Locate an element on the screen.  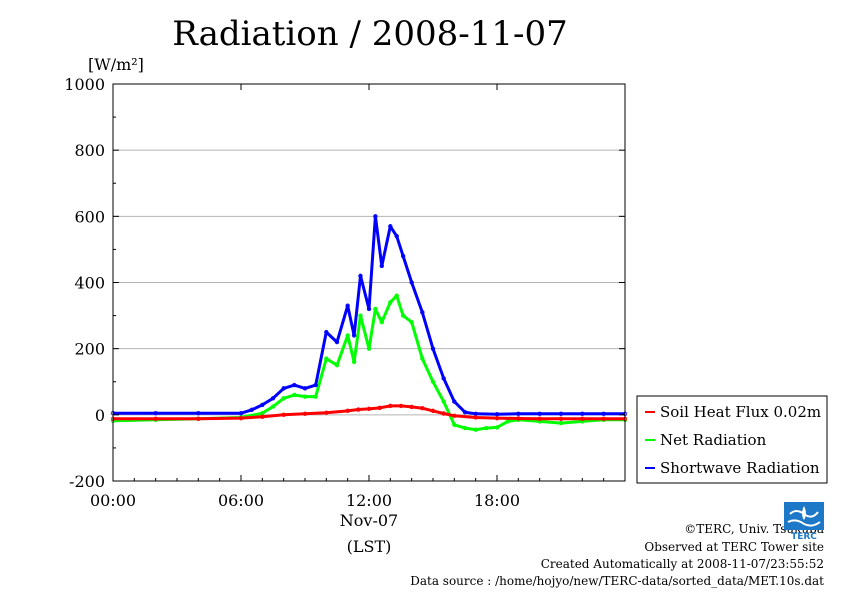
y-tick-label: -200 is located at coordinates (87, 481).